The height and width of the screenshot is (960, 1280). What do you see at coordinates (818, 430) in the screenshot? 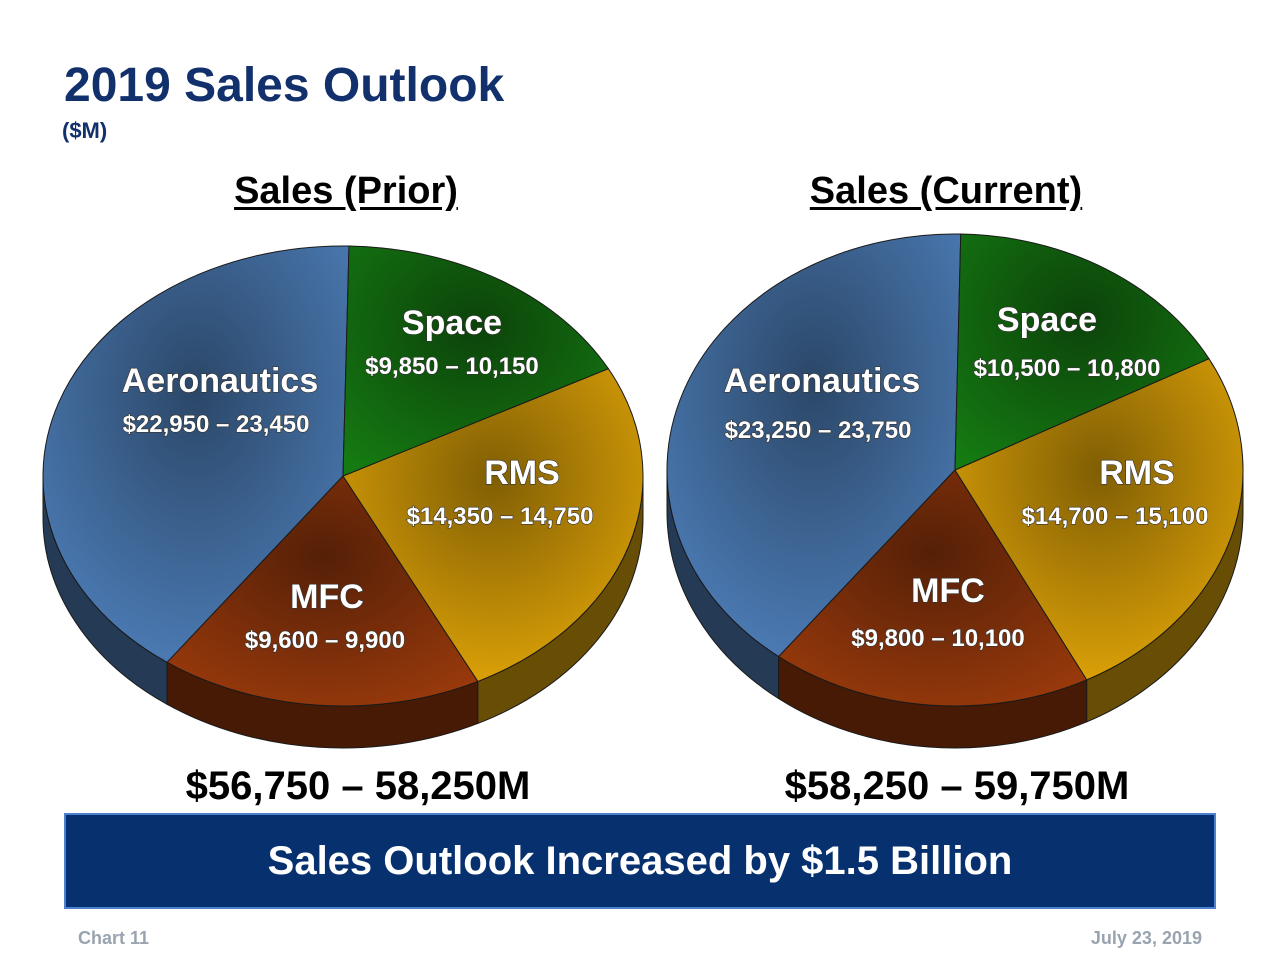
I see `slice-value-aeronautics: $23,250 – 23,750` at bounding box center [818, 430].